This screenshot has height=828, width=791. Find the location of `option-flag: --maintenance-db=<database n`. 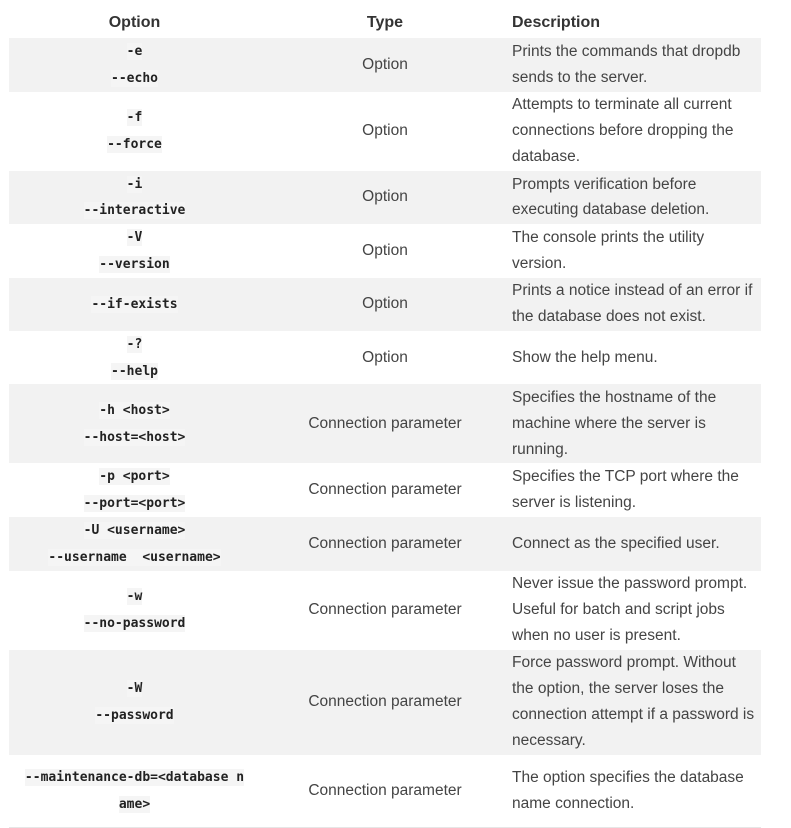

option-flag: --maintenance-db=<database n is located at coordinates (134, 778).